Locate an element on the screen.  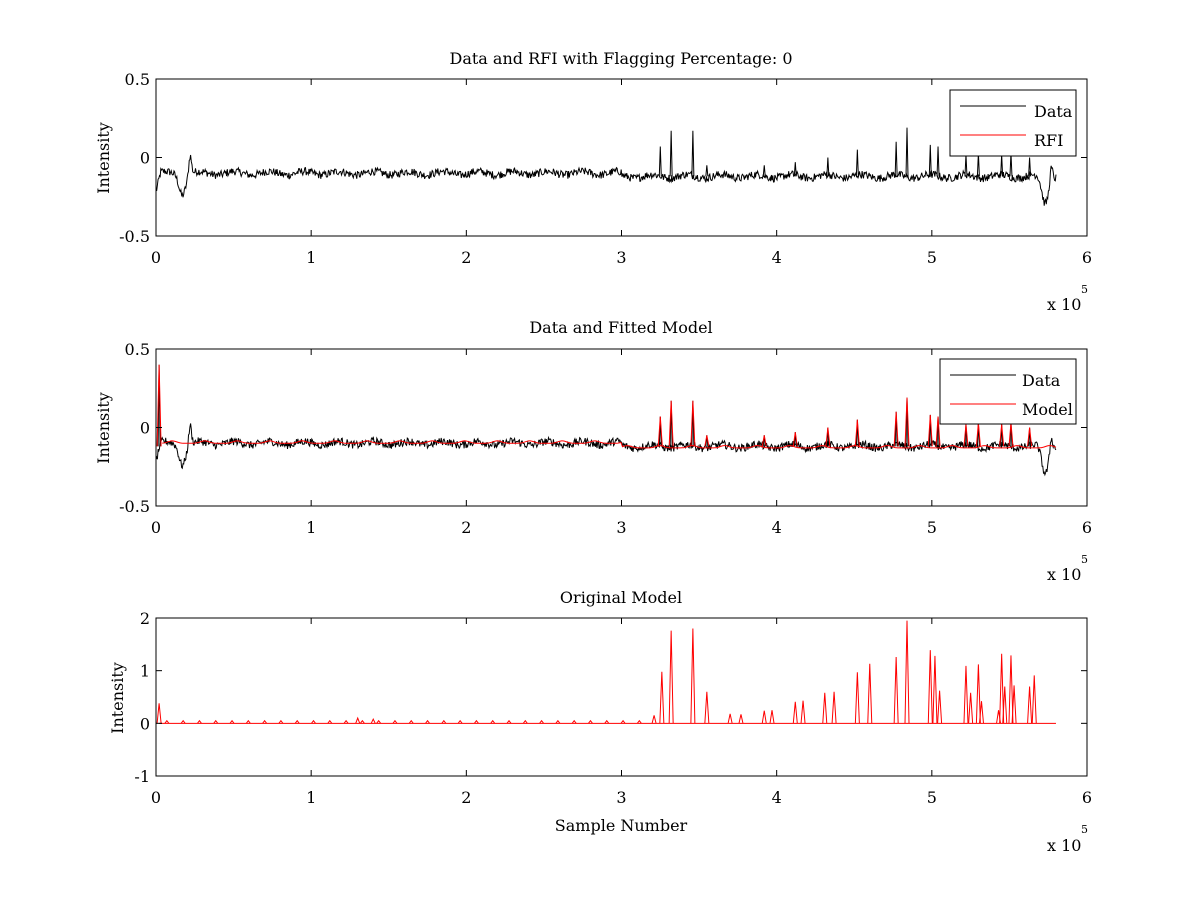
legend-label-model: Model is located at coordinates (1047, 409).